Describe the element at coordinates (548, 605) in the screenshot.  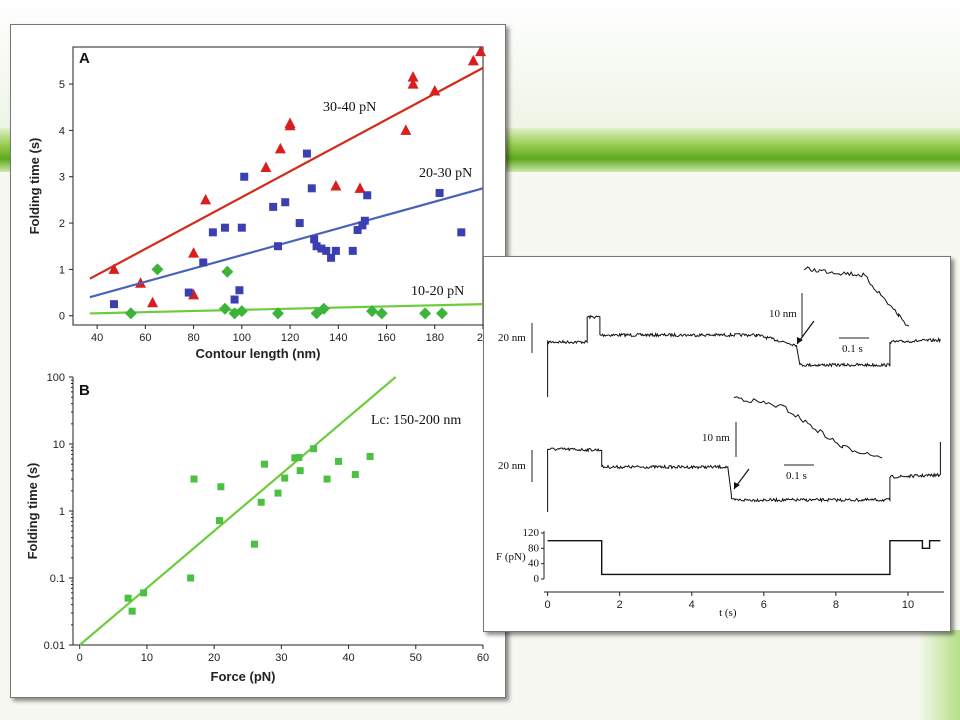
I see `chart-c-x-tick-label: 0` at that location.